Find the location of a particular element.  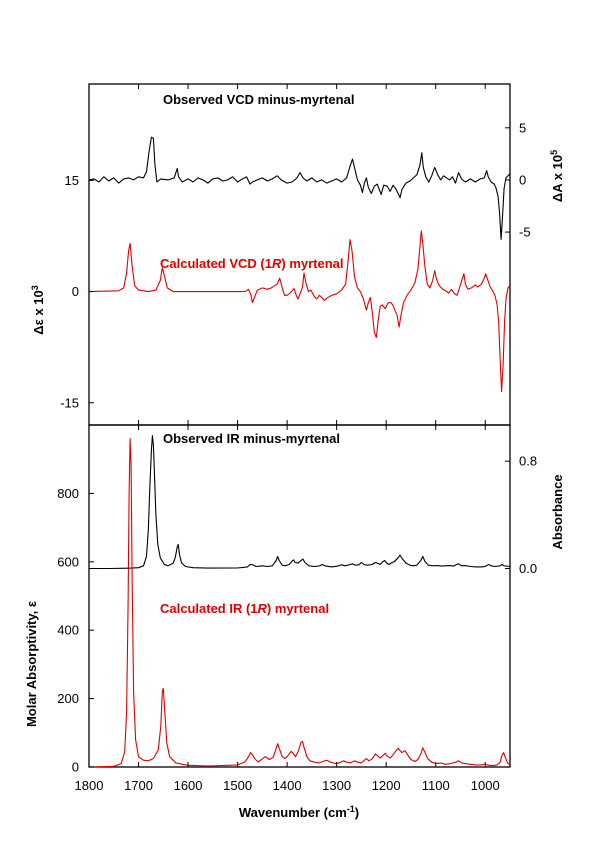

vcd-series-0-line is located at coordinates (299, 188).